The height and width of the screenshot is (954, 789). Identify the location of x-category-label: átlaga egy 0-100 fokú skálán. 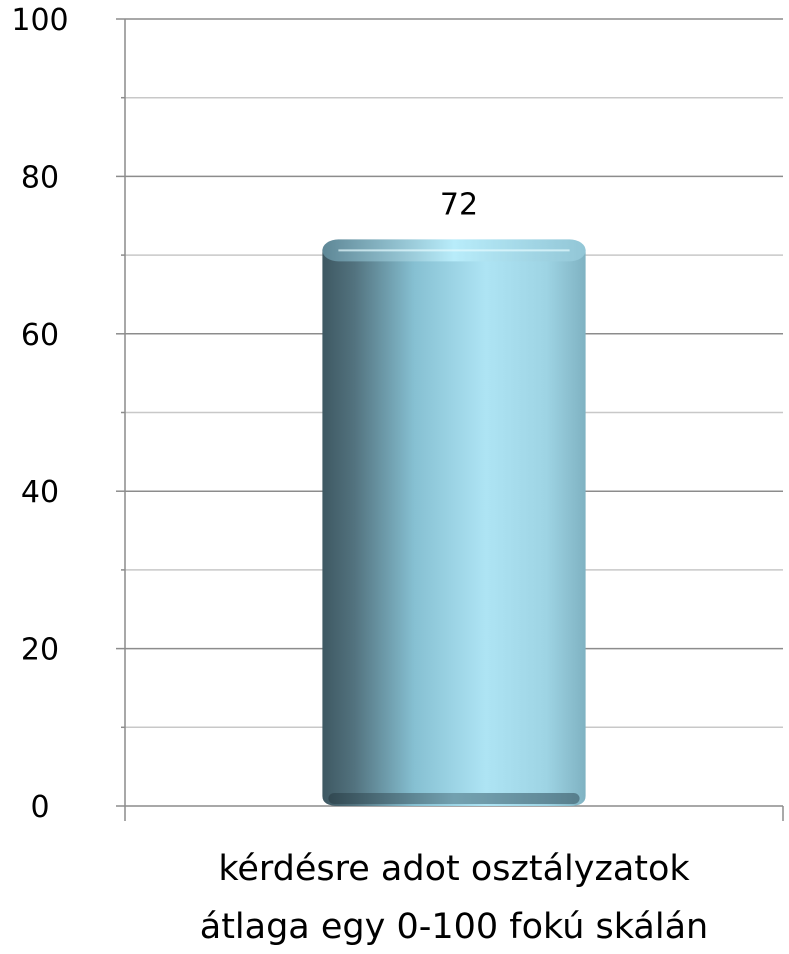
(454, 927).